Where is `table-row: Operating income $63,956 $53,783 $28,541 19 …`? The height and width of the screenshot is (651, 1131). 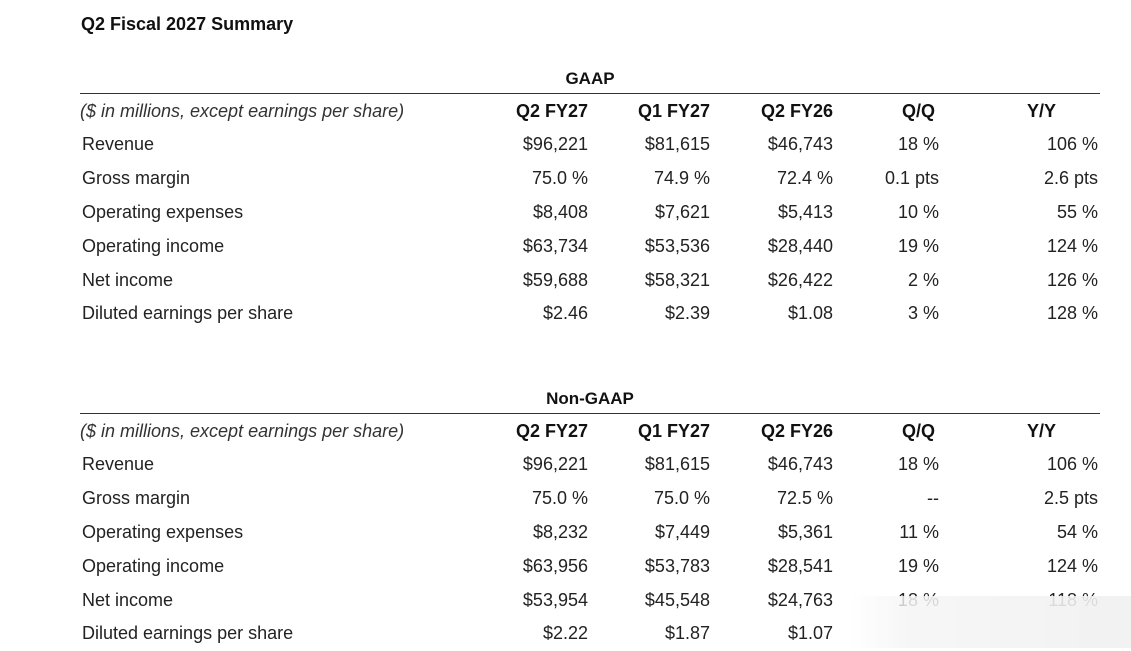 table-row: Operating income $63,956 $53,783 $28,541 19 … is located at coordinates (590, 566).